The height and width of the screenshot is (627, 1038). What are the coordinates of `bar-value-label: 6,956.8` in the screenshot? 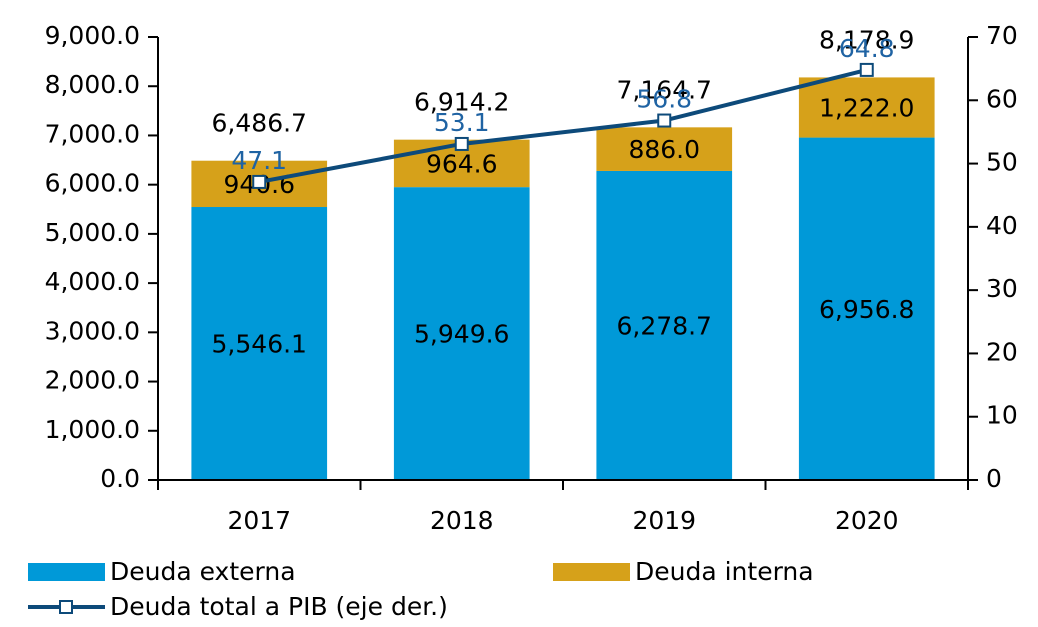 It's located at (866, 309).